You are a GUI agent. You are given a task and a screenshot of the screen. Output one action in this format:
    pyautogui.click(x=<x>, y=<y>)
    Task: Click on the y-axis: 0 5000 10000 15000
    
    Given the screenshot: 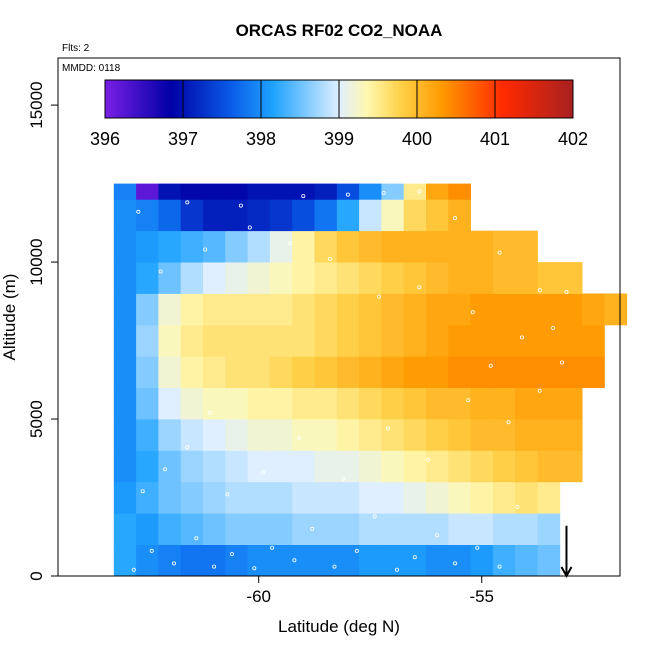 What is the action you would take?
    pyautogui.click(x=42, y=331)
    